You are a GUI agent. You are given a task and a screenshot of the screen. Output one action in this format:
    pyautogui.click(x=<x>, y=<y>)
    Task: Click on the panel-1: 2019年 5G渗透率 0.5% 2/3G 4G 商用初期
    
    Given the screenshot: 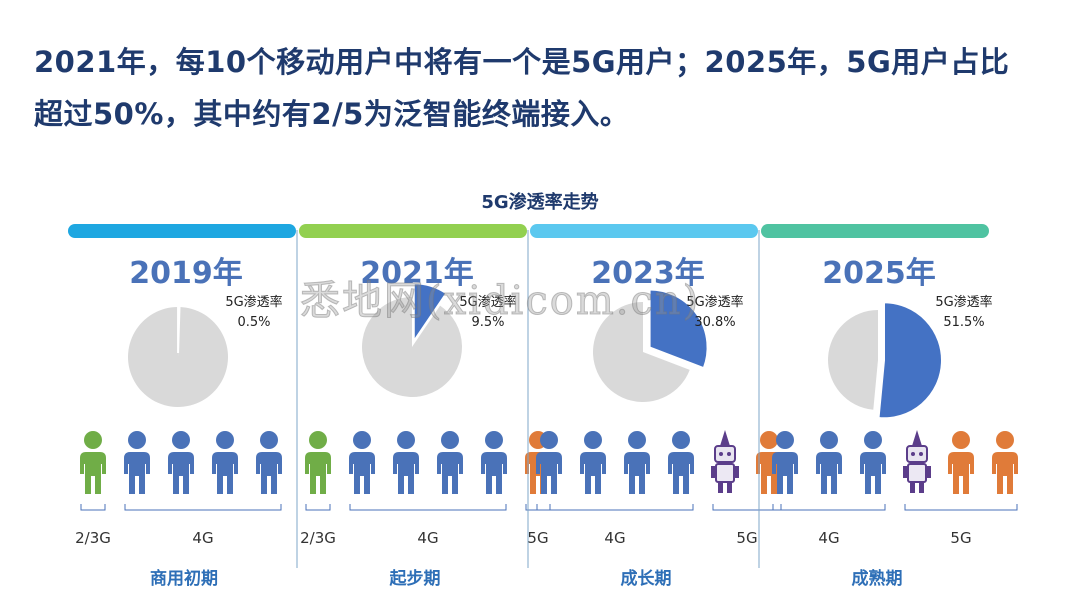 What is the action you would take?
    pyautogui.click(x=182, y=406)
    